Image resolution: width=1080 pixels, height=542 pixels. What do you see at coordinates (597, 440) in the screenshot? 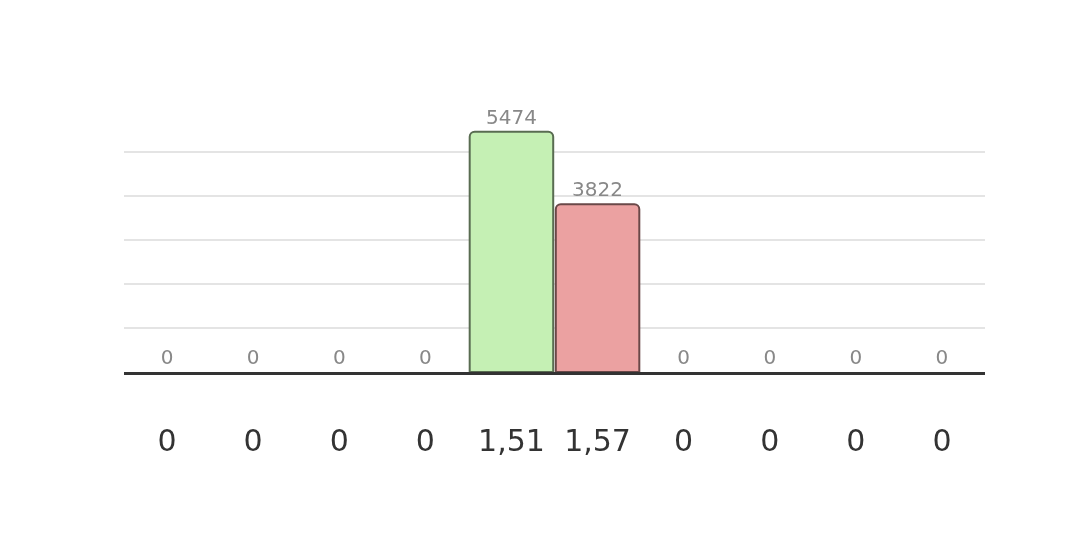
I see `x-tick-label: 1,57` at bounding box center [597, 440].